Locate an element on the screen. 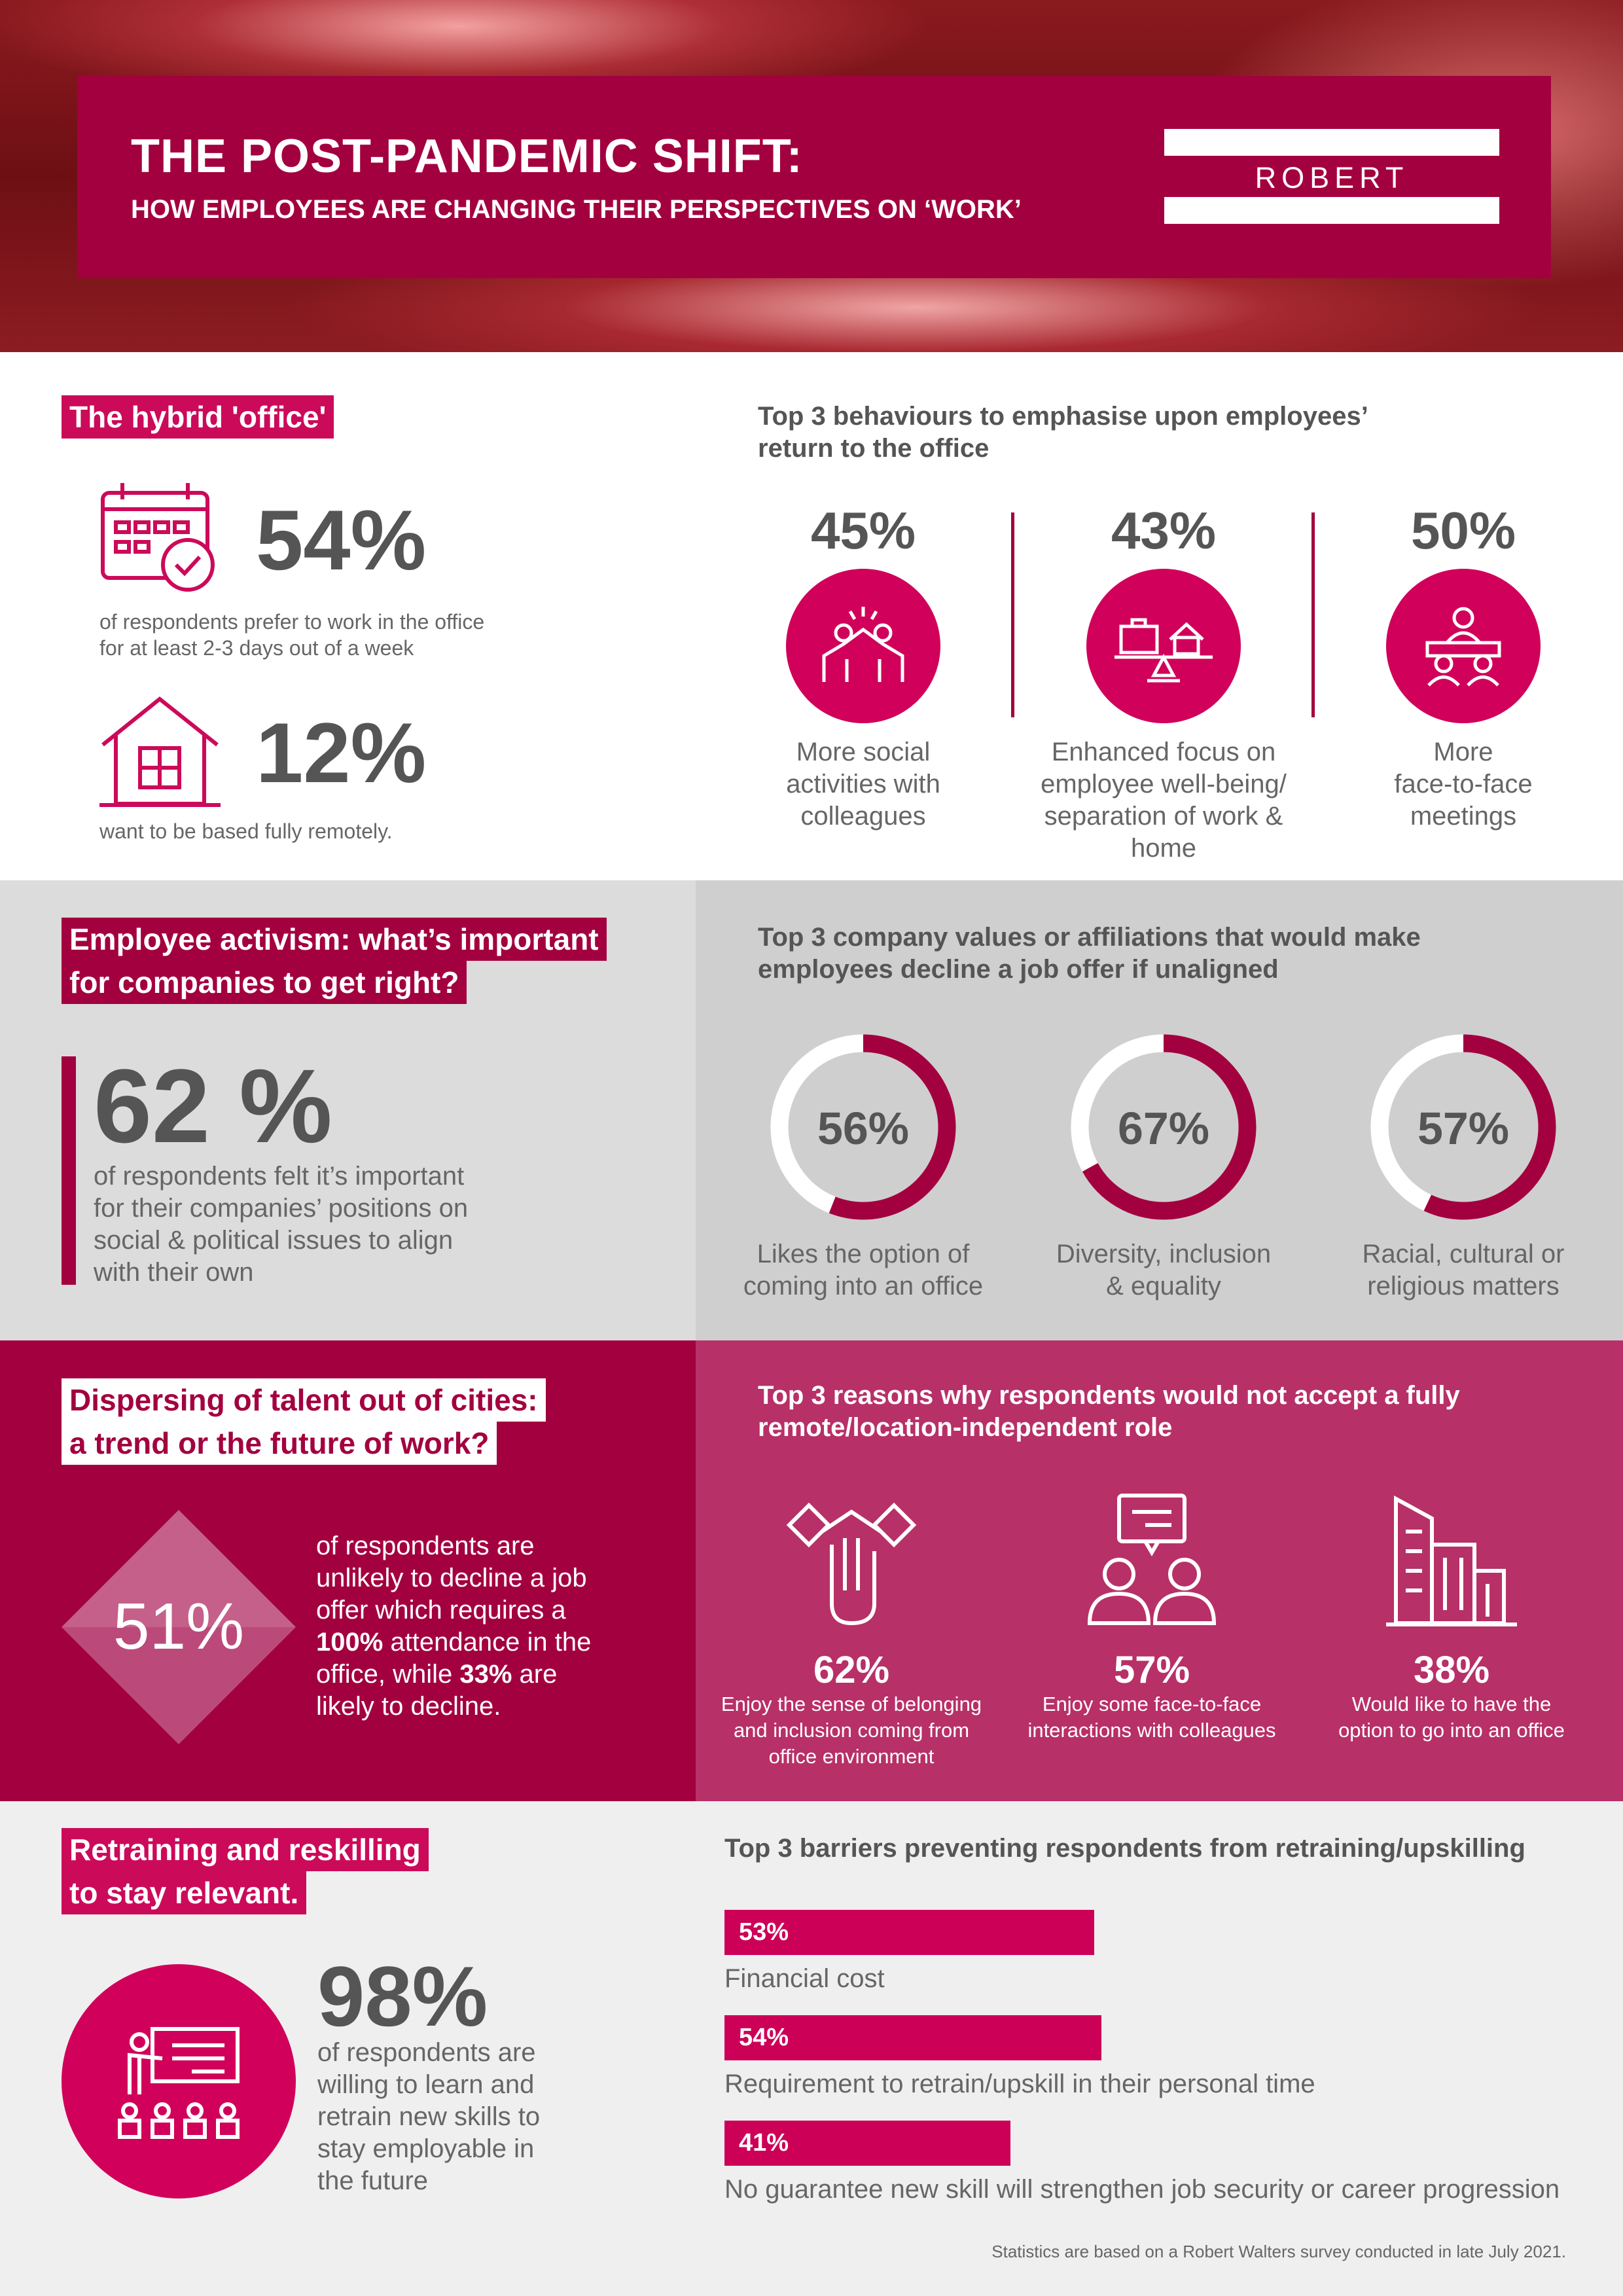  ring-percent: 57% is located at coordinates (1463, 1128).